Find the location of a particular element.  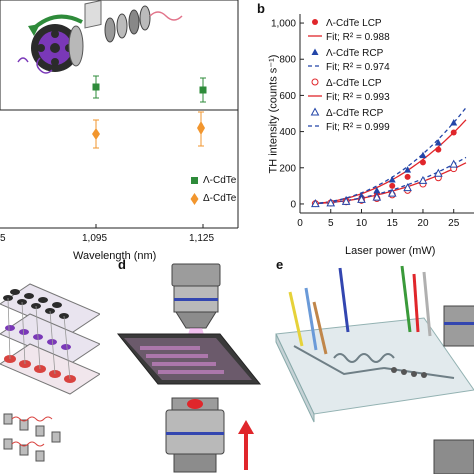

chart-b-xtick-label: 20 is located at coordinates (423, 223).